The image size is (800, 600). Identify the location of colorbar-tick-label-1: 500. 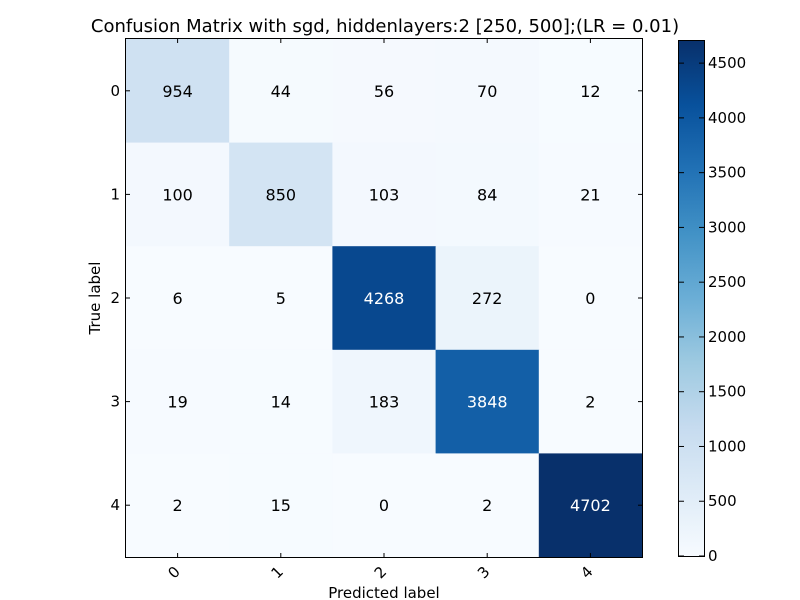
(722, 501).